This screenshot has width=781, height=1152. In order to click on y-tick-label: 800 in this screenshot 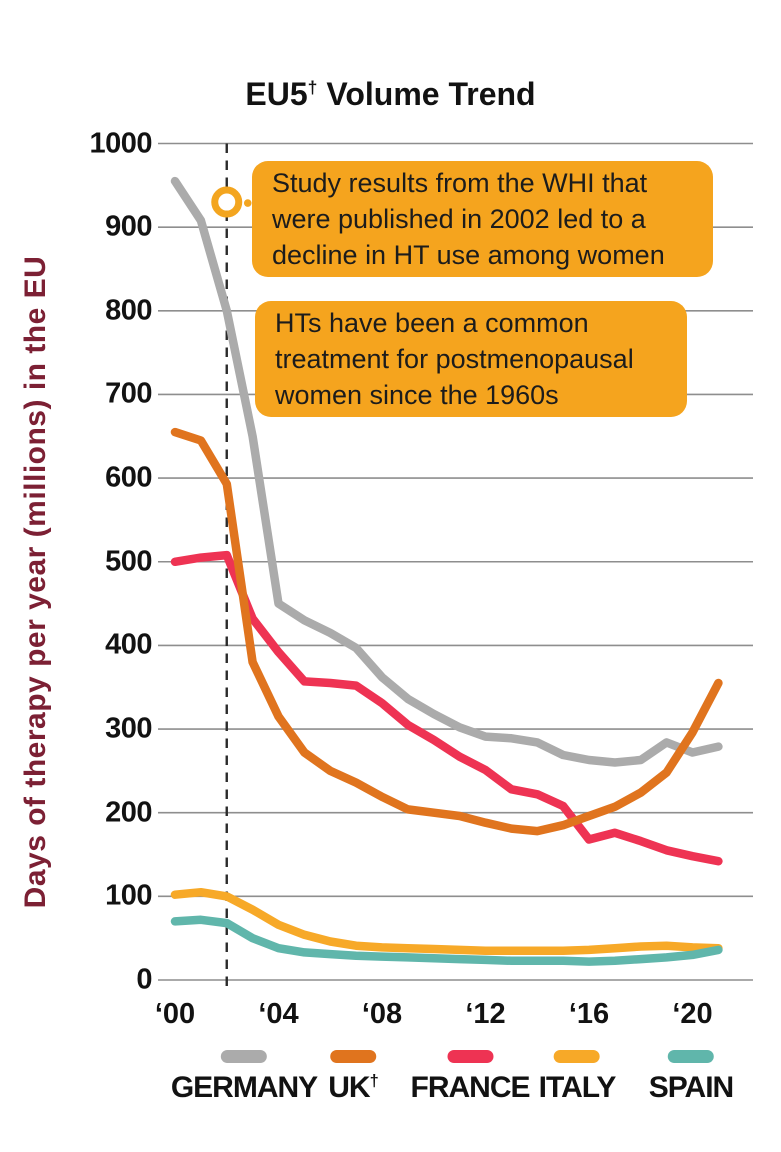, I will do `click(128, 310)`.